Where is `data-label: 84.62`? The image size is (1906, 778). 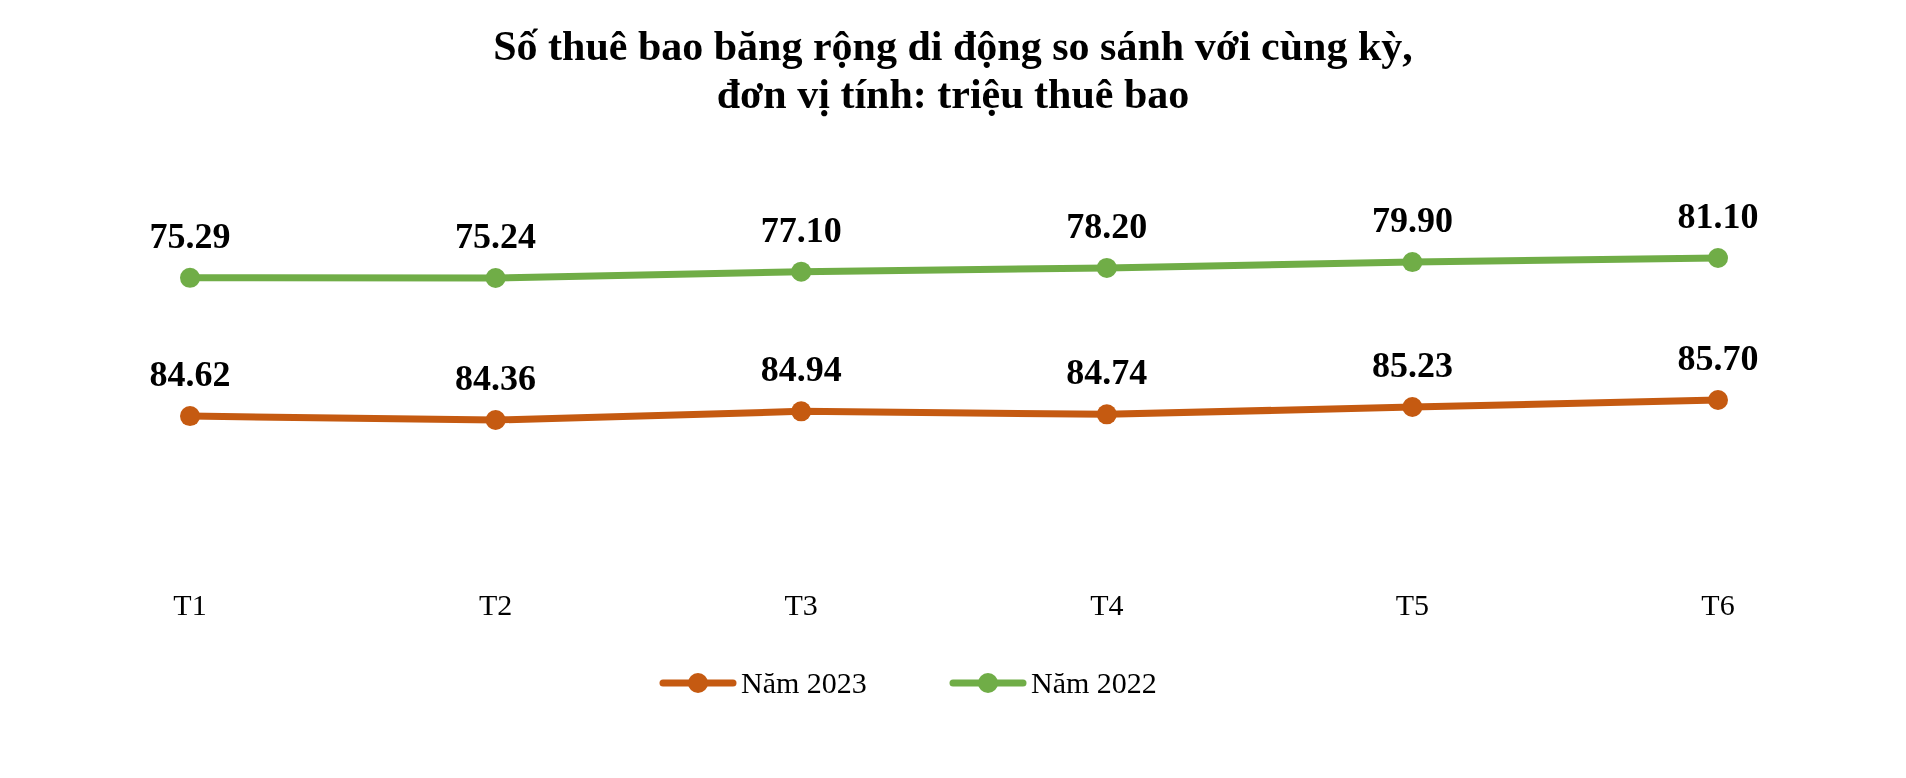 data-label: 84.62 is located at coordinates (190, 374).